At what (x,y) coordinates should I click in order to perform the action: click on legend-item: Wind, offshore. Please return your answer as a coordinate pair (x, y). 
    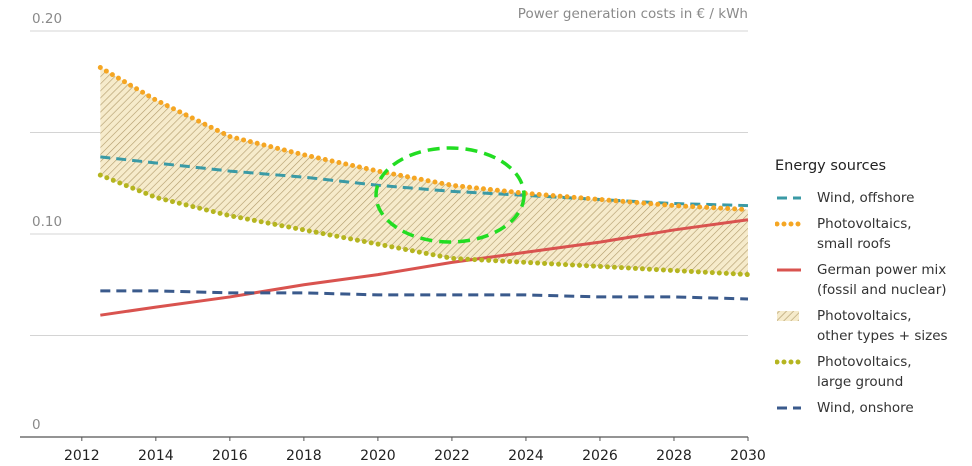
    Looking at the image, I should click on (872, 198).